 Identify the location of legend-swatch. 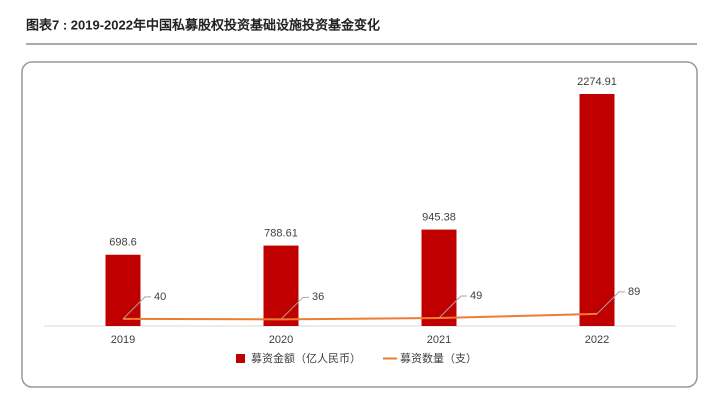
(240, 358).